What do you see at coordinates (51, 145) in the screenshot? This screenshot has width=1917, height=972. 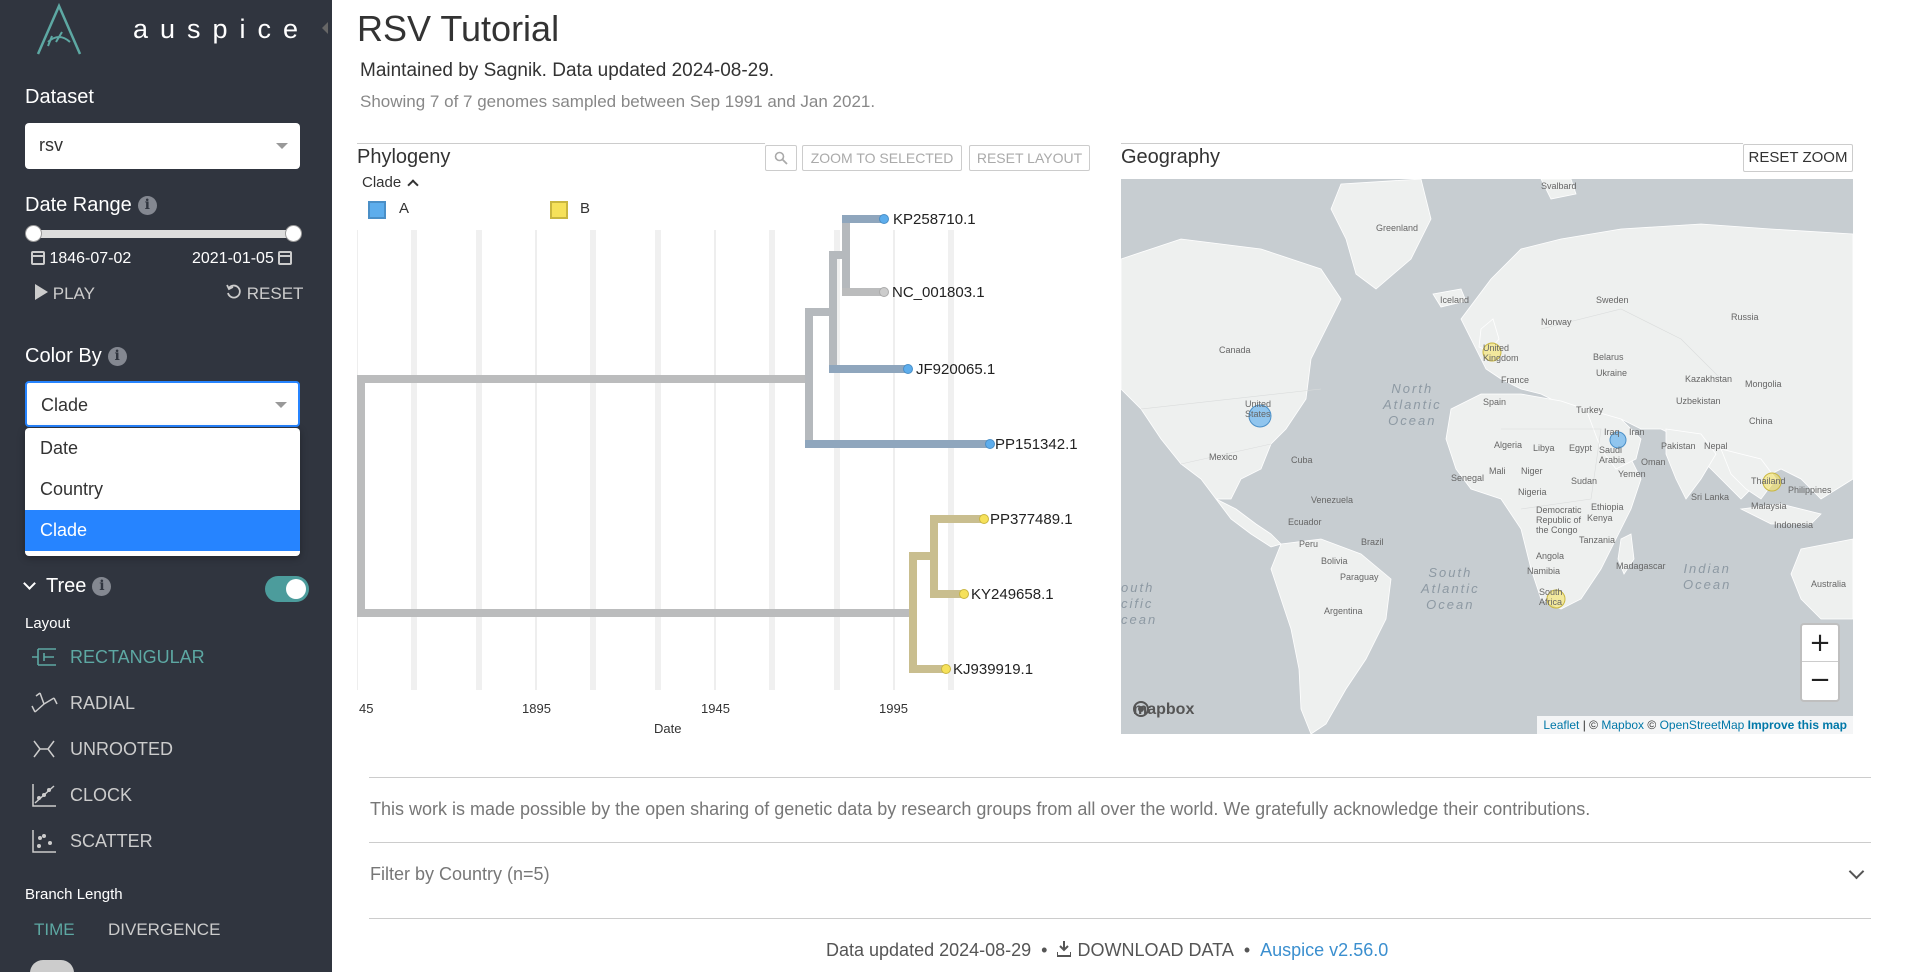 I see `dataset-select-value: rsv` at bounding box center [51, 145].